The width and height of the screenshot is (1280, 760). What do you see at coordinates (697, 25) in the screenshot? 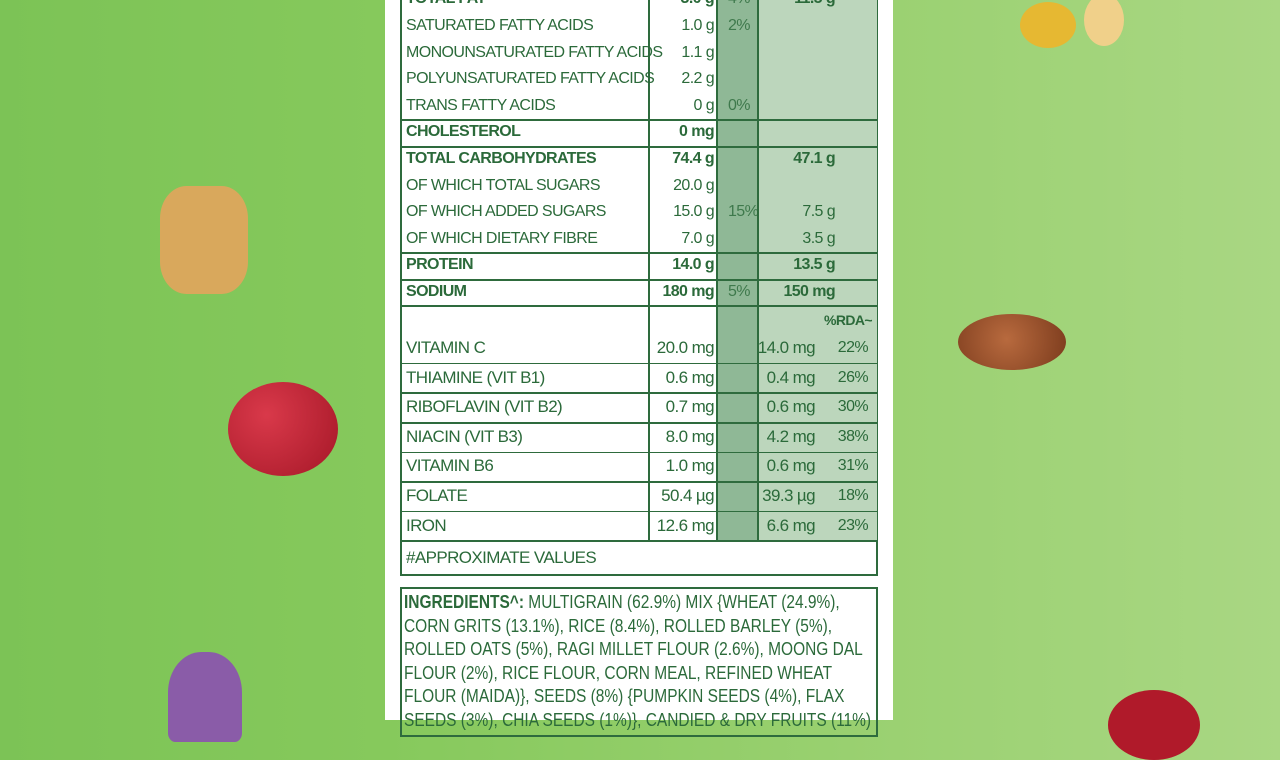
I see `per-100g: 1.0 g` at bounding box center [697, 25].